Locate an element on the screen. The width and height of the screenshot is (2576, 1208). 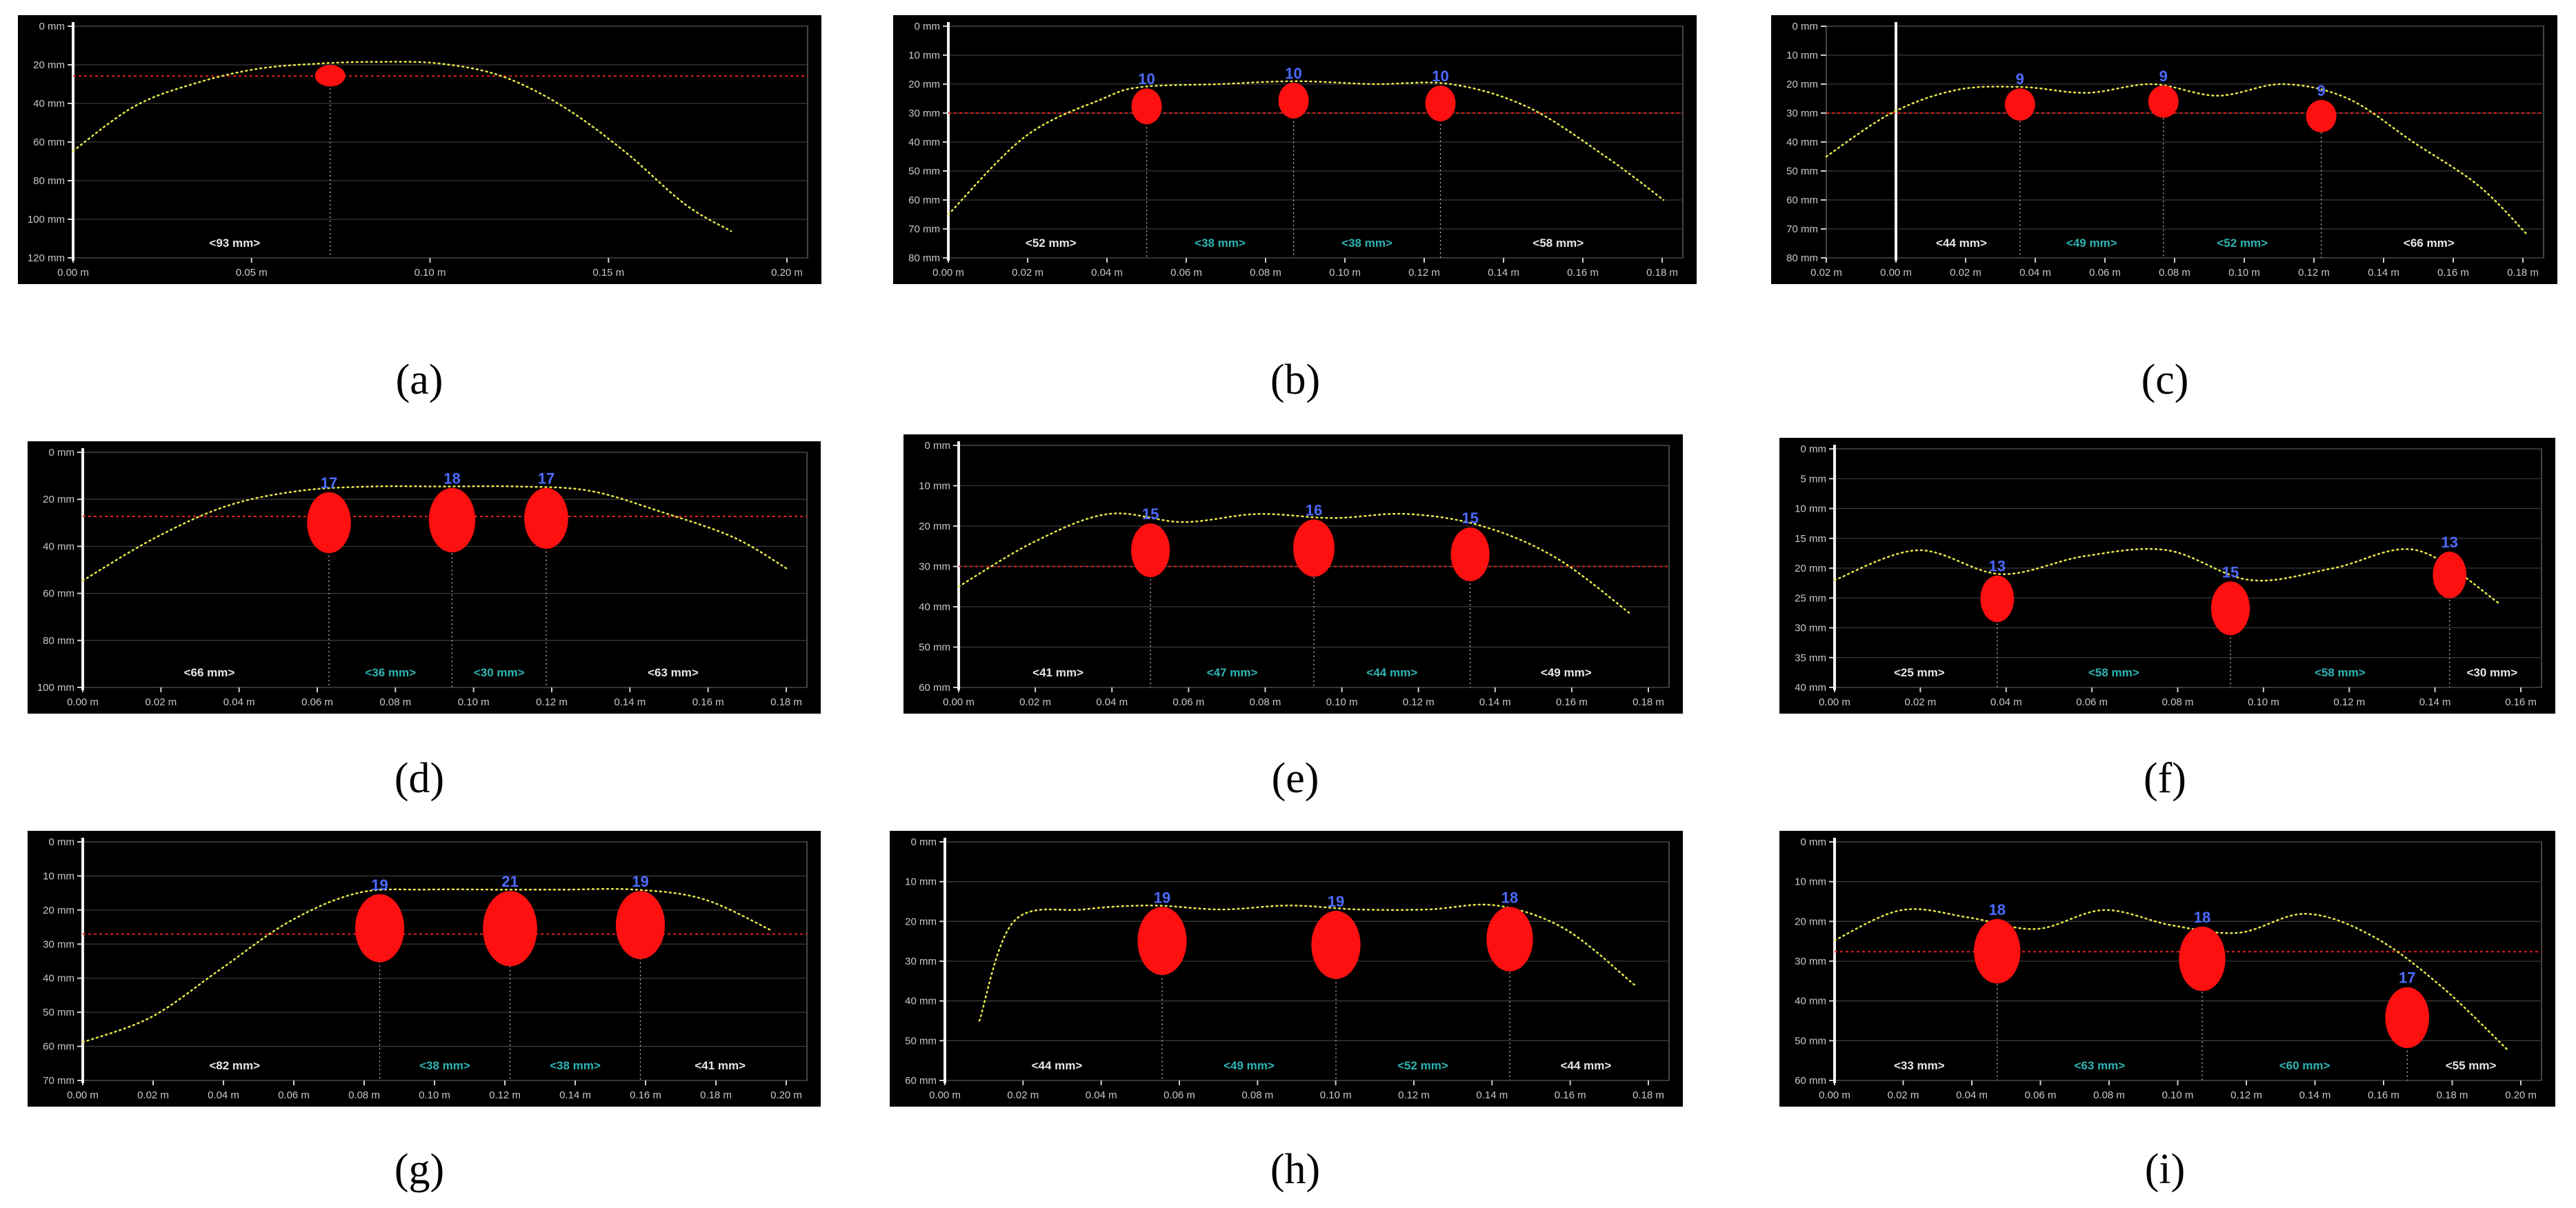
defect-depth-label: 19 is located at coordinates (1336, 902).